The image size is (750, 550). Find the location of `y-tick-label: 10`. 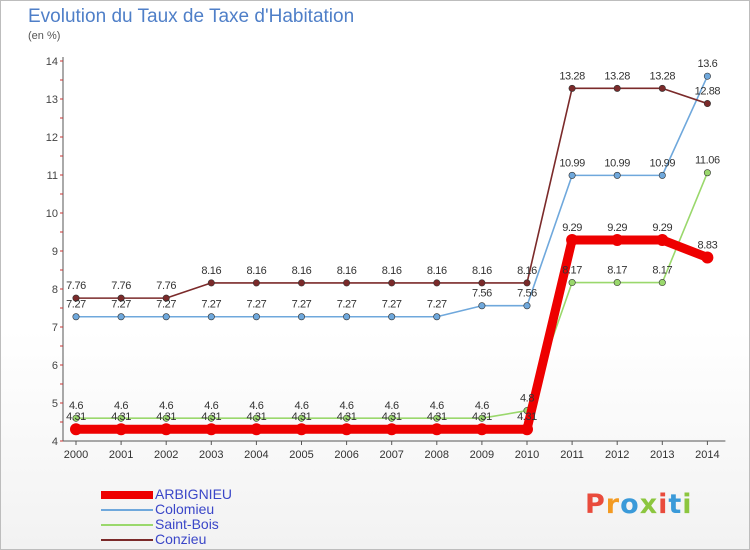

y-tick-label: 10 is located at coordinates (52, 214).